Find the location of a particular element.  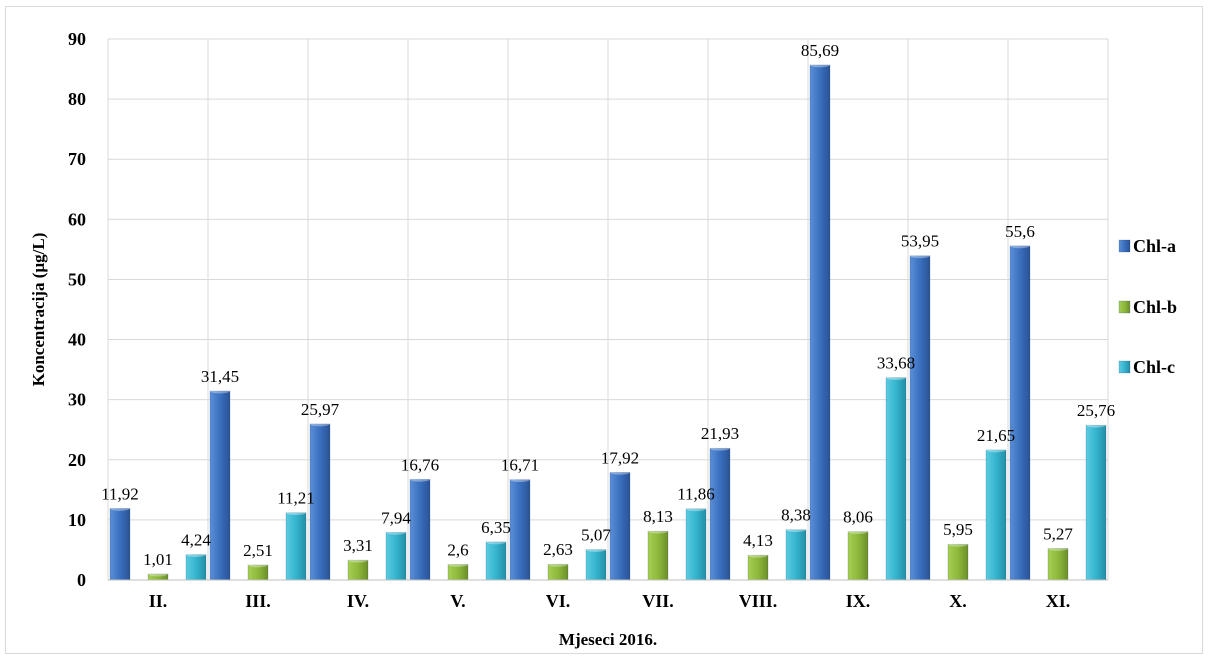

x-category-label: VII. is located at coordinates (658, 601).